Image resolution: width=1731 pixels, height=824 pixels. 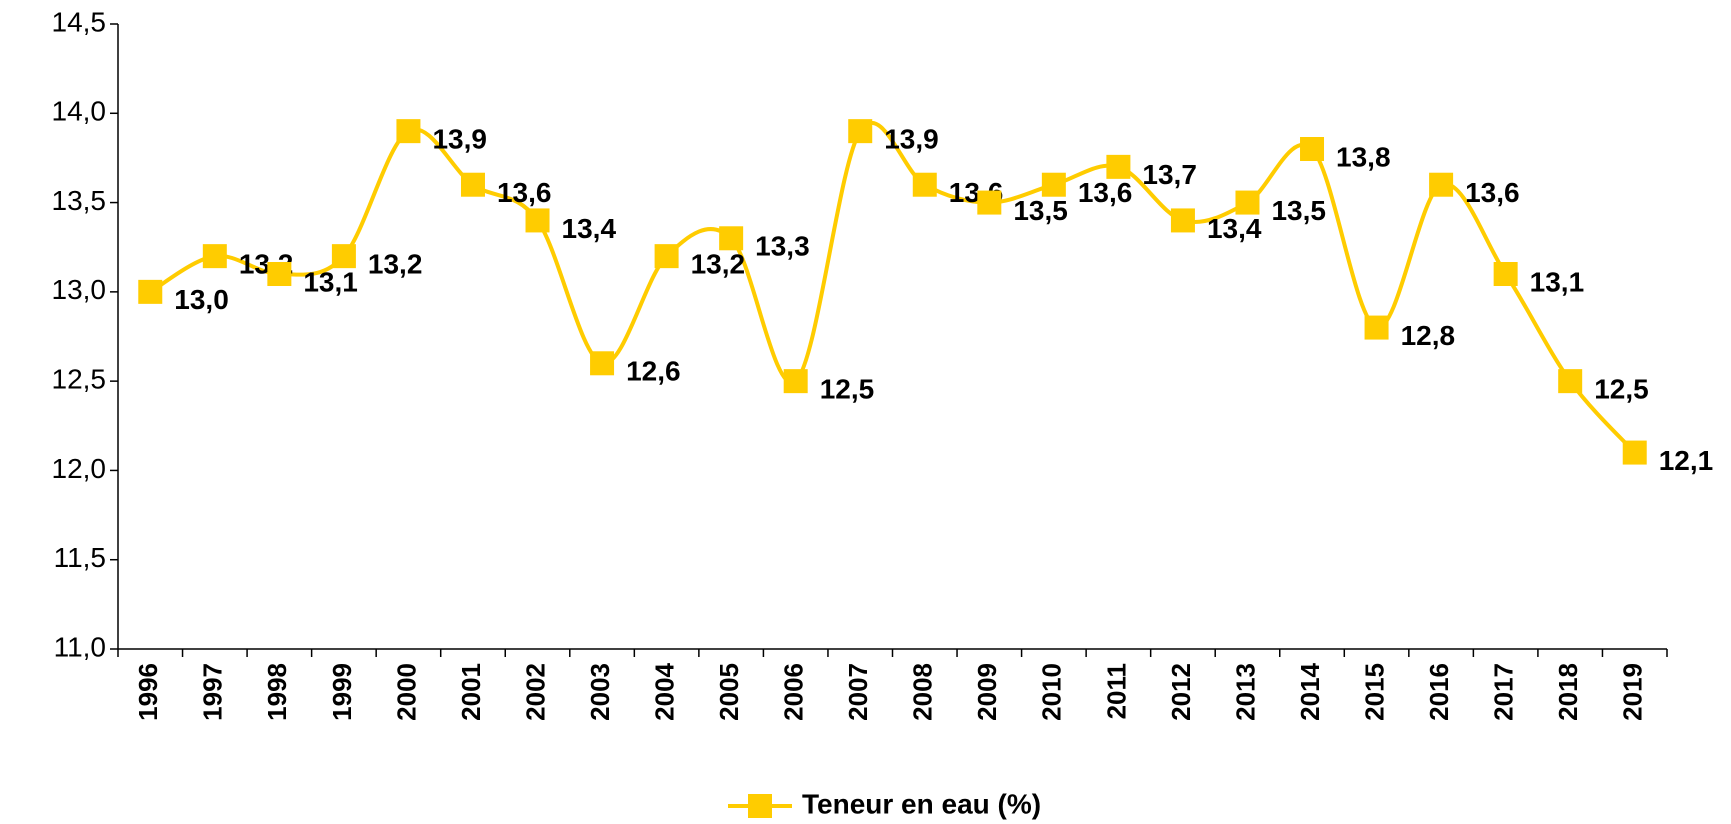 I want to click on x-tick-label: 1999, so click(x=342, y=692).